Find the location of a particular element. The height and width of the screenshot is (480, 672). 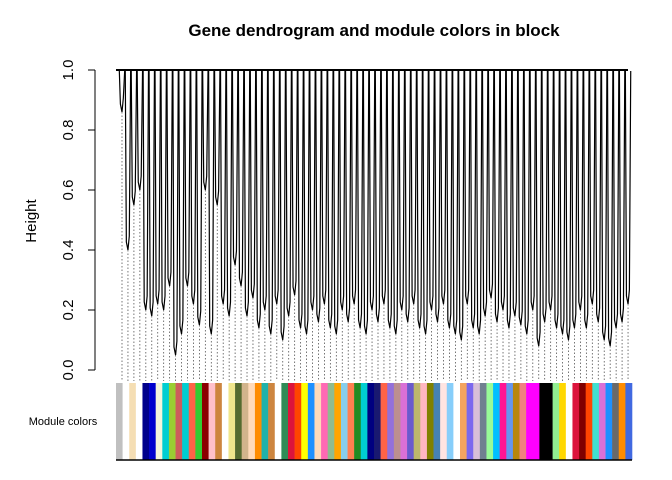

module-color-bar is located at coordinates (374, 421).